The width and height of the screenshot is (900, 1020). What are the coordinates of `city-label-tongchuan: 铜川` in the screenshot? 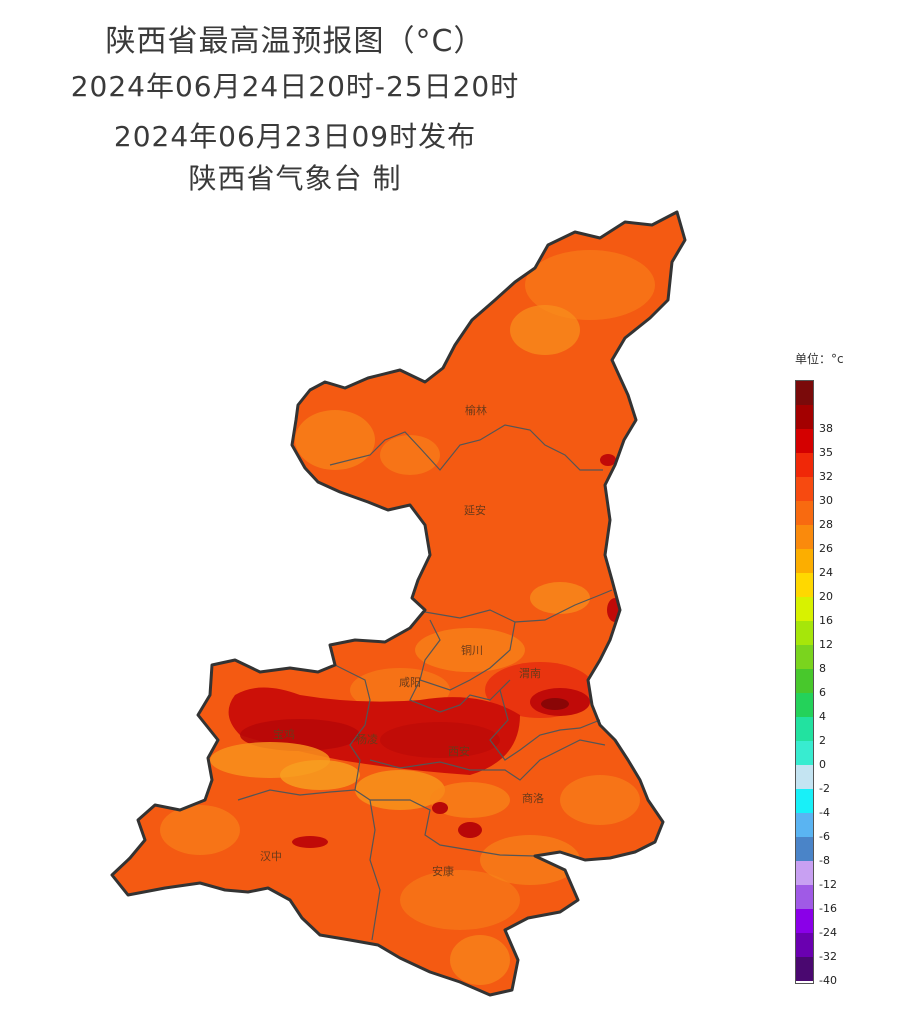 It's located at (472, 650).